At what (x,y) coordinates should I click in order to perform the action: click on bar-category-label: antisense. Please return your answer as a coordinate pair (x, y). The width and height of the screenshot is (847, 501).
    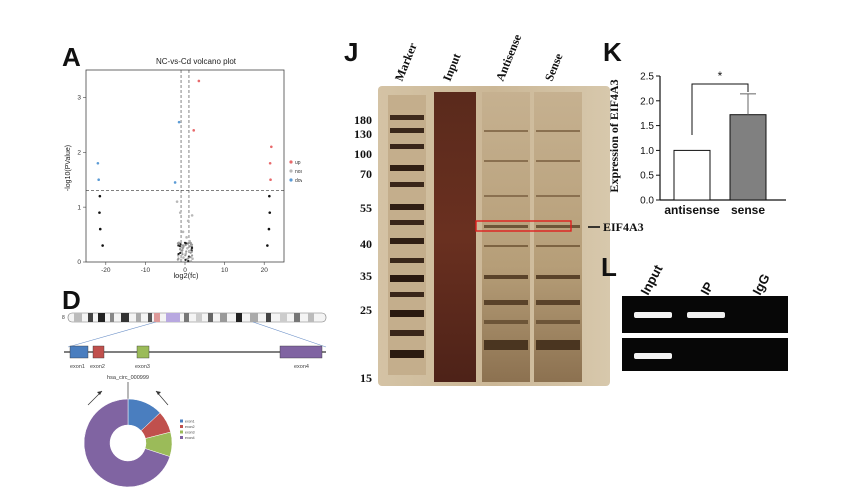
    Looking at the image, I should click on (692, 210).